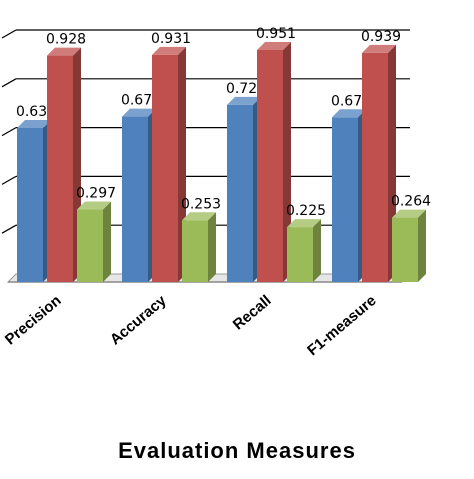 This screenshot has height=479, width=474. What do you see at coordinates (36, 112) in the screenshot?
I see `data-label: 0.631` at bounding box center [36, 112].